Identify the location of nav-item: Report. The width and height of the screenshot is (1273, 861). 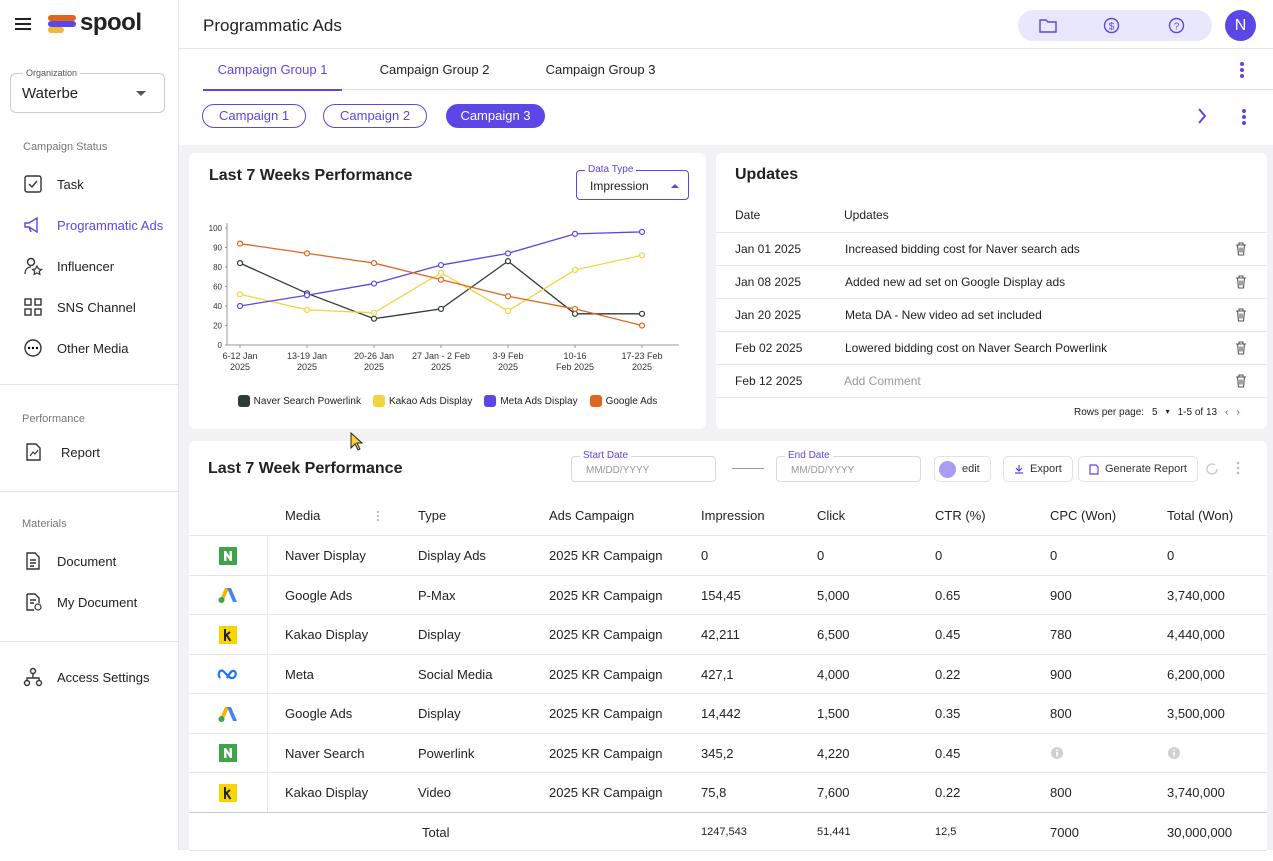
(61, 452).